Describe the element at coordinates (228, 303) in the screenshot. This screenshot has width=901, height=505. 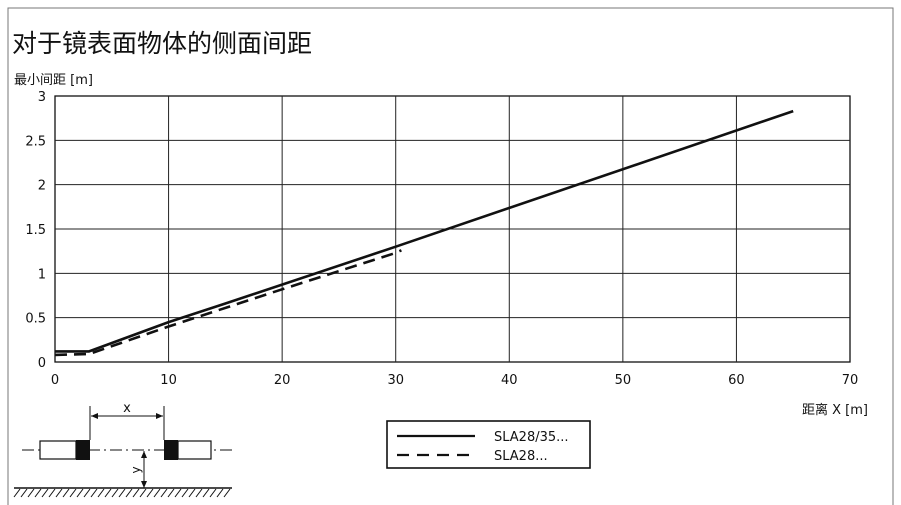
I see `series-line-dashed` at that location.